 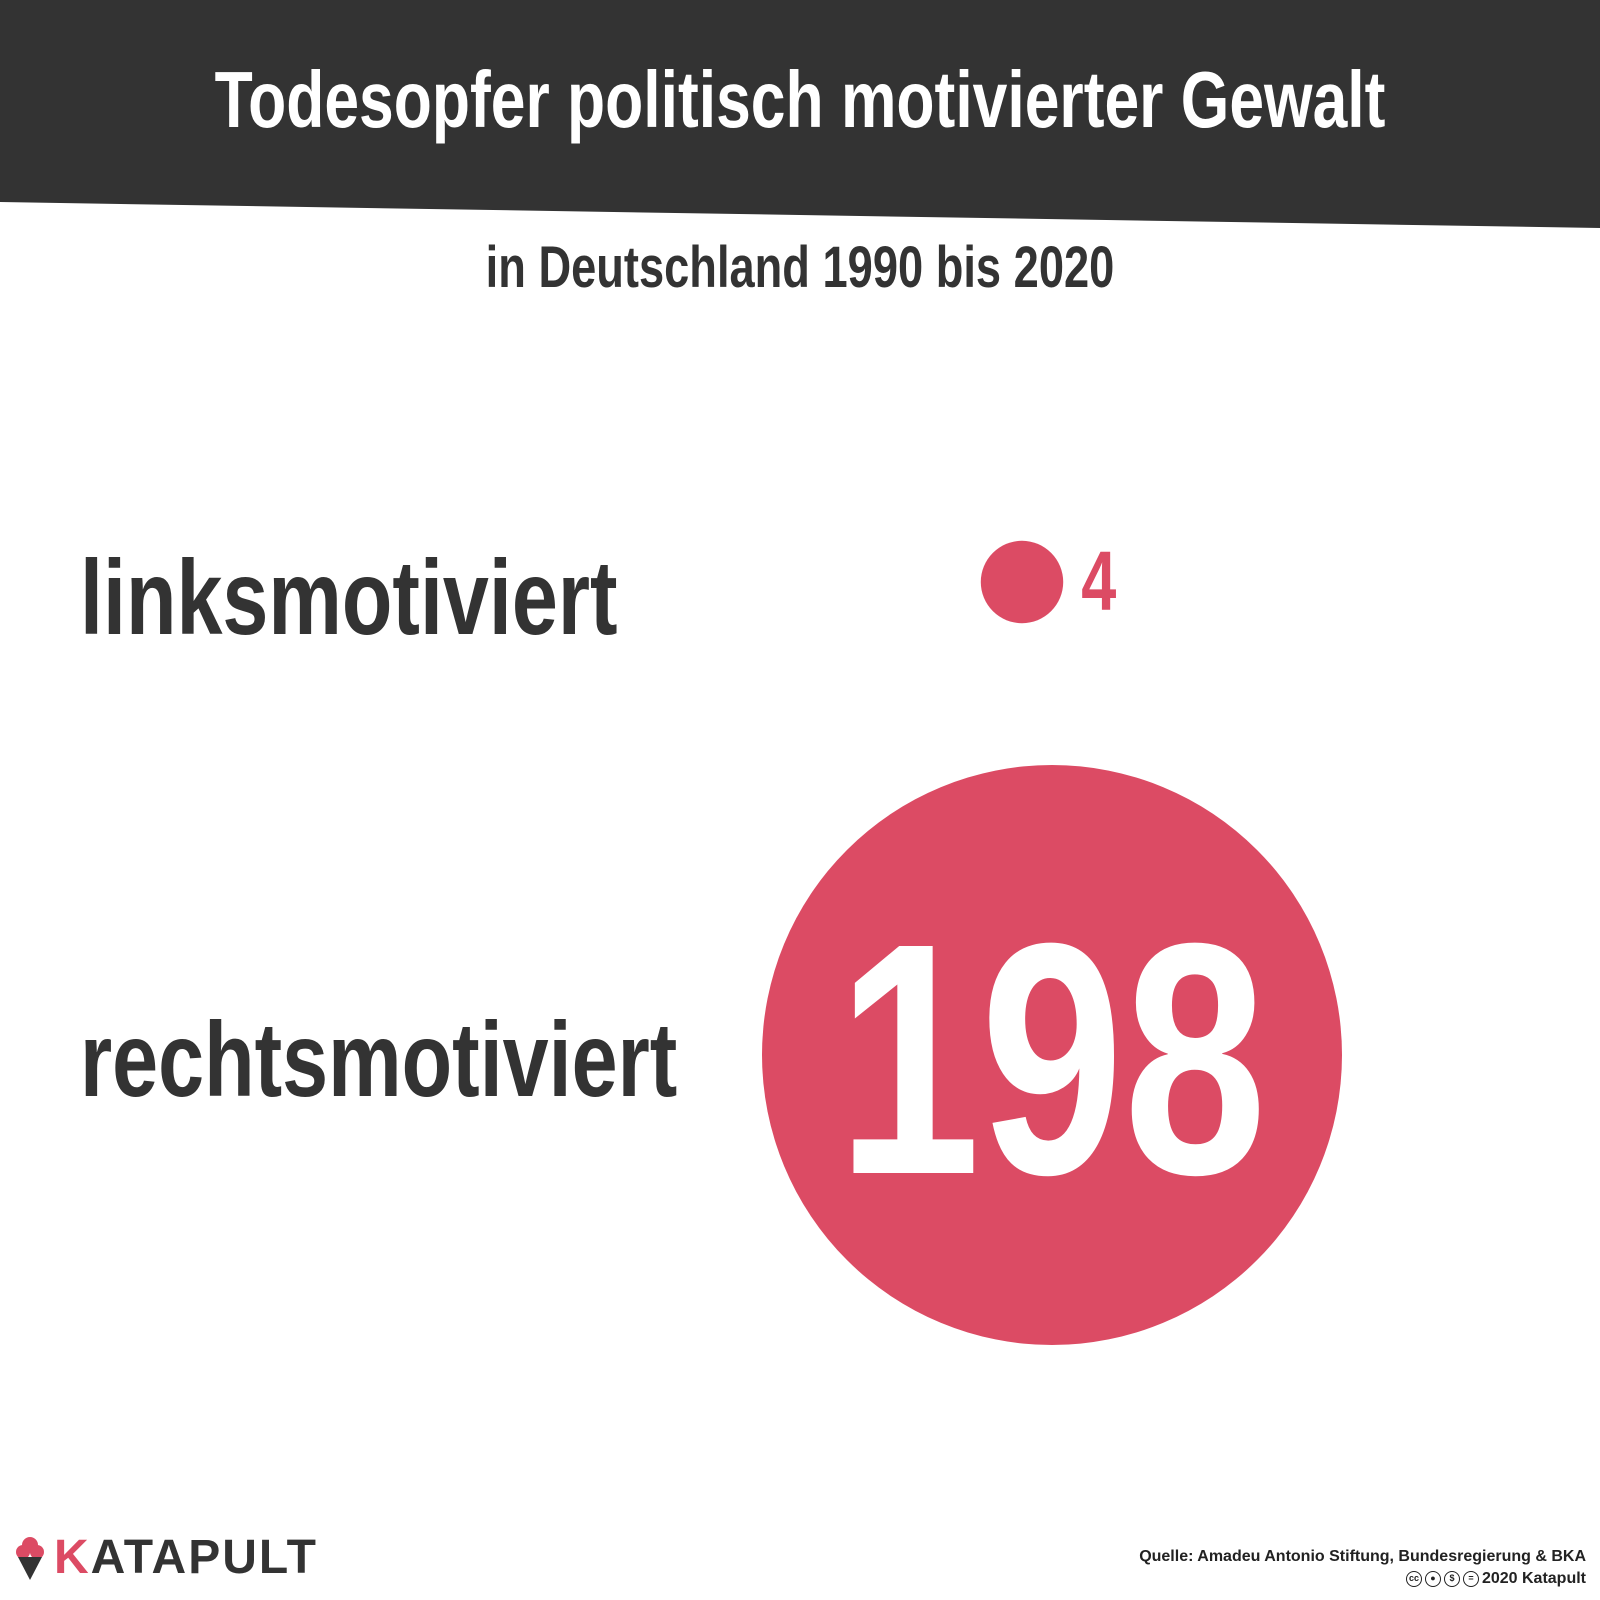 I want to click on nd-icon: =, so click(x=1470, y=1579).